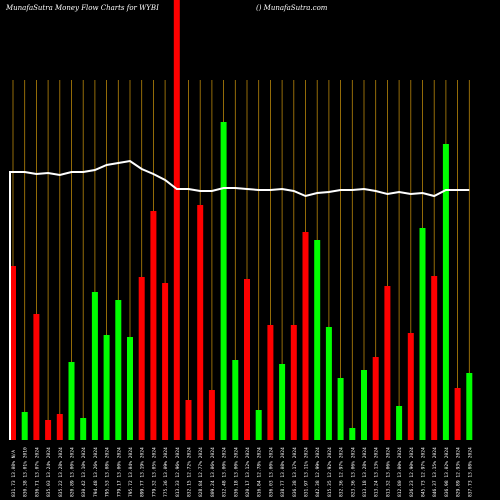  I want to click on x-tick-label: 836.71 13.07% 2024, so click(37, 472).